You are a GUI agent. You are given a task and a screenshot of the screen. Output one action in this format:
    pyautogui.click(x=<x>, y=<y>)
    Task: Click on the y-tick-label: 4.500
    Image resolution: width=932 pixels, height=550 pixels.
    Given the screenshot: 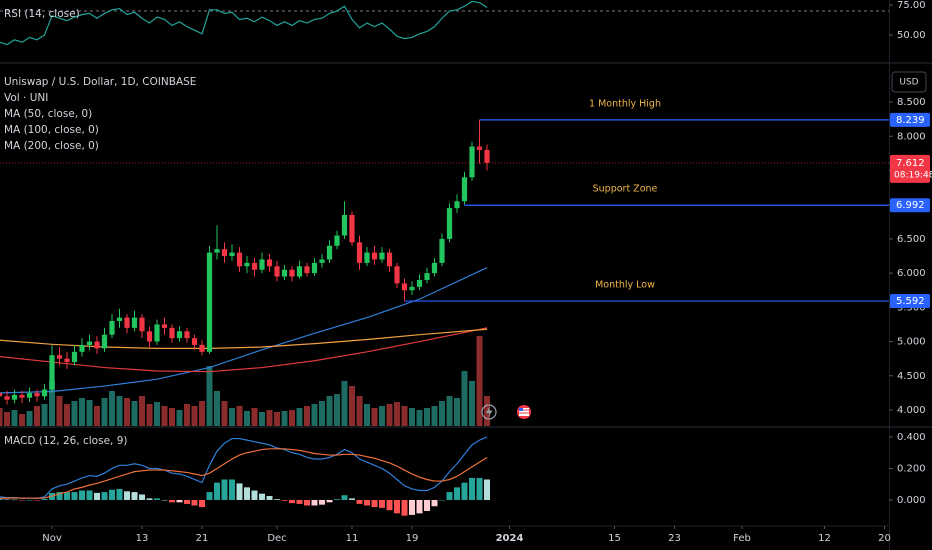 What is the action you would take?
    pyautogui.click(x=911, y=376)
    